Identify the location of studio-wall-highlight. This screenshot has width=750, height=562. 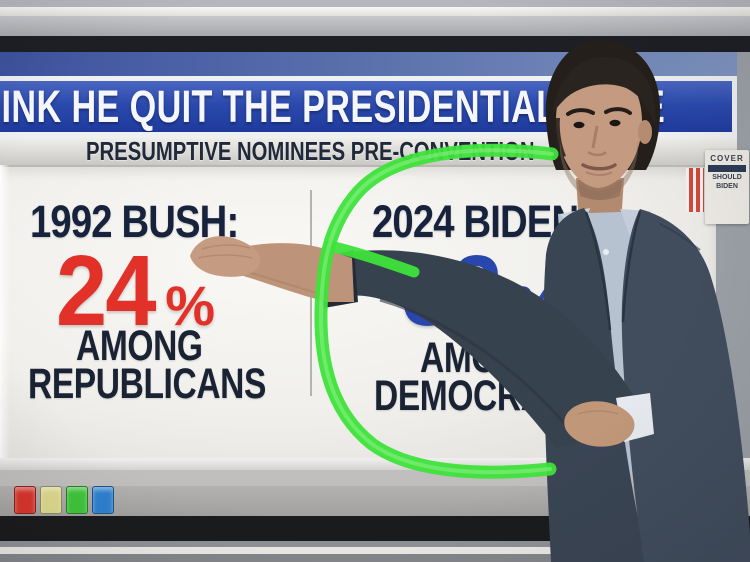
(375, 11).